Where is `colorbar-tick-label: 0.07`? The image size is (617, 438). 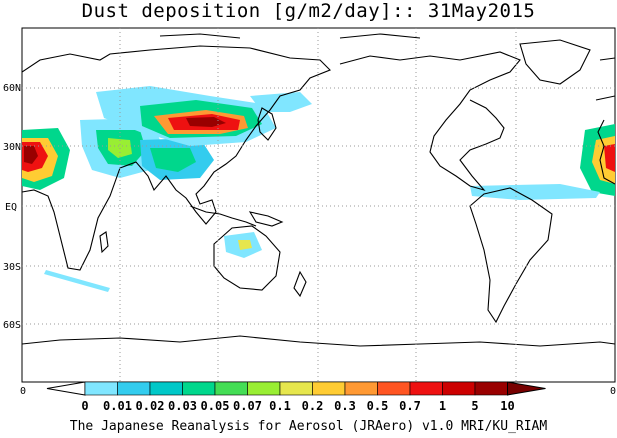 colorbar-tick-label: 0.07 is located at coordinates (247, 406).